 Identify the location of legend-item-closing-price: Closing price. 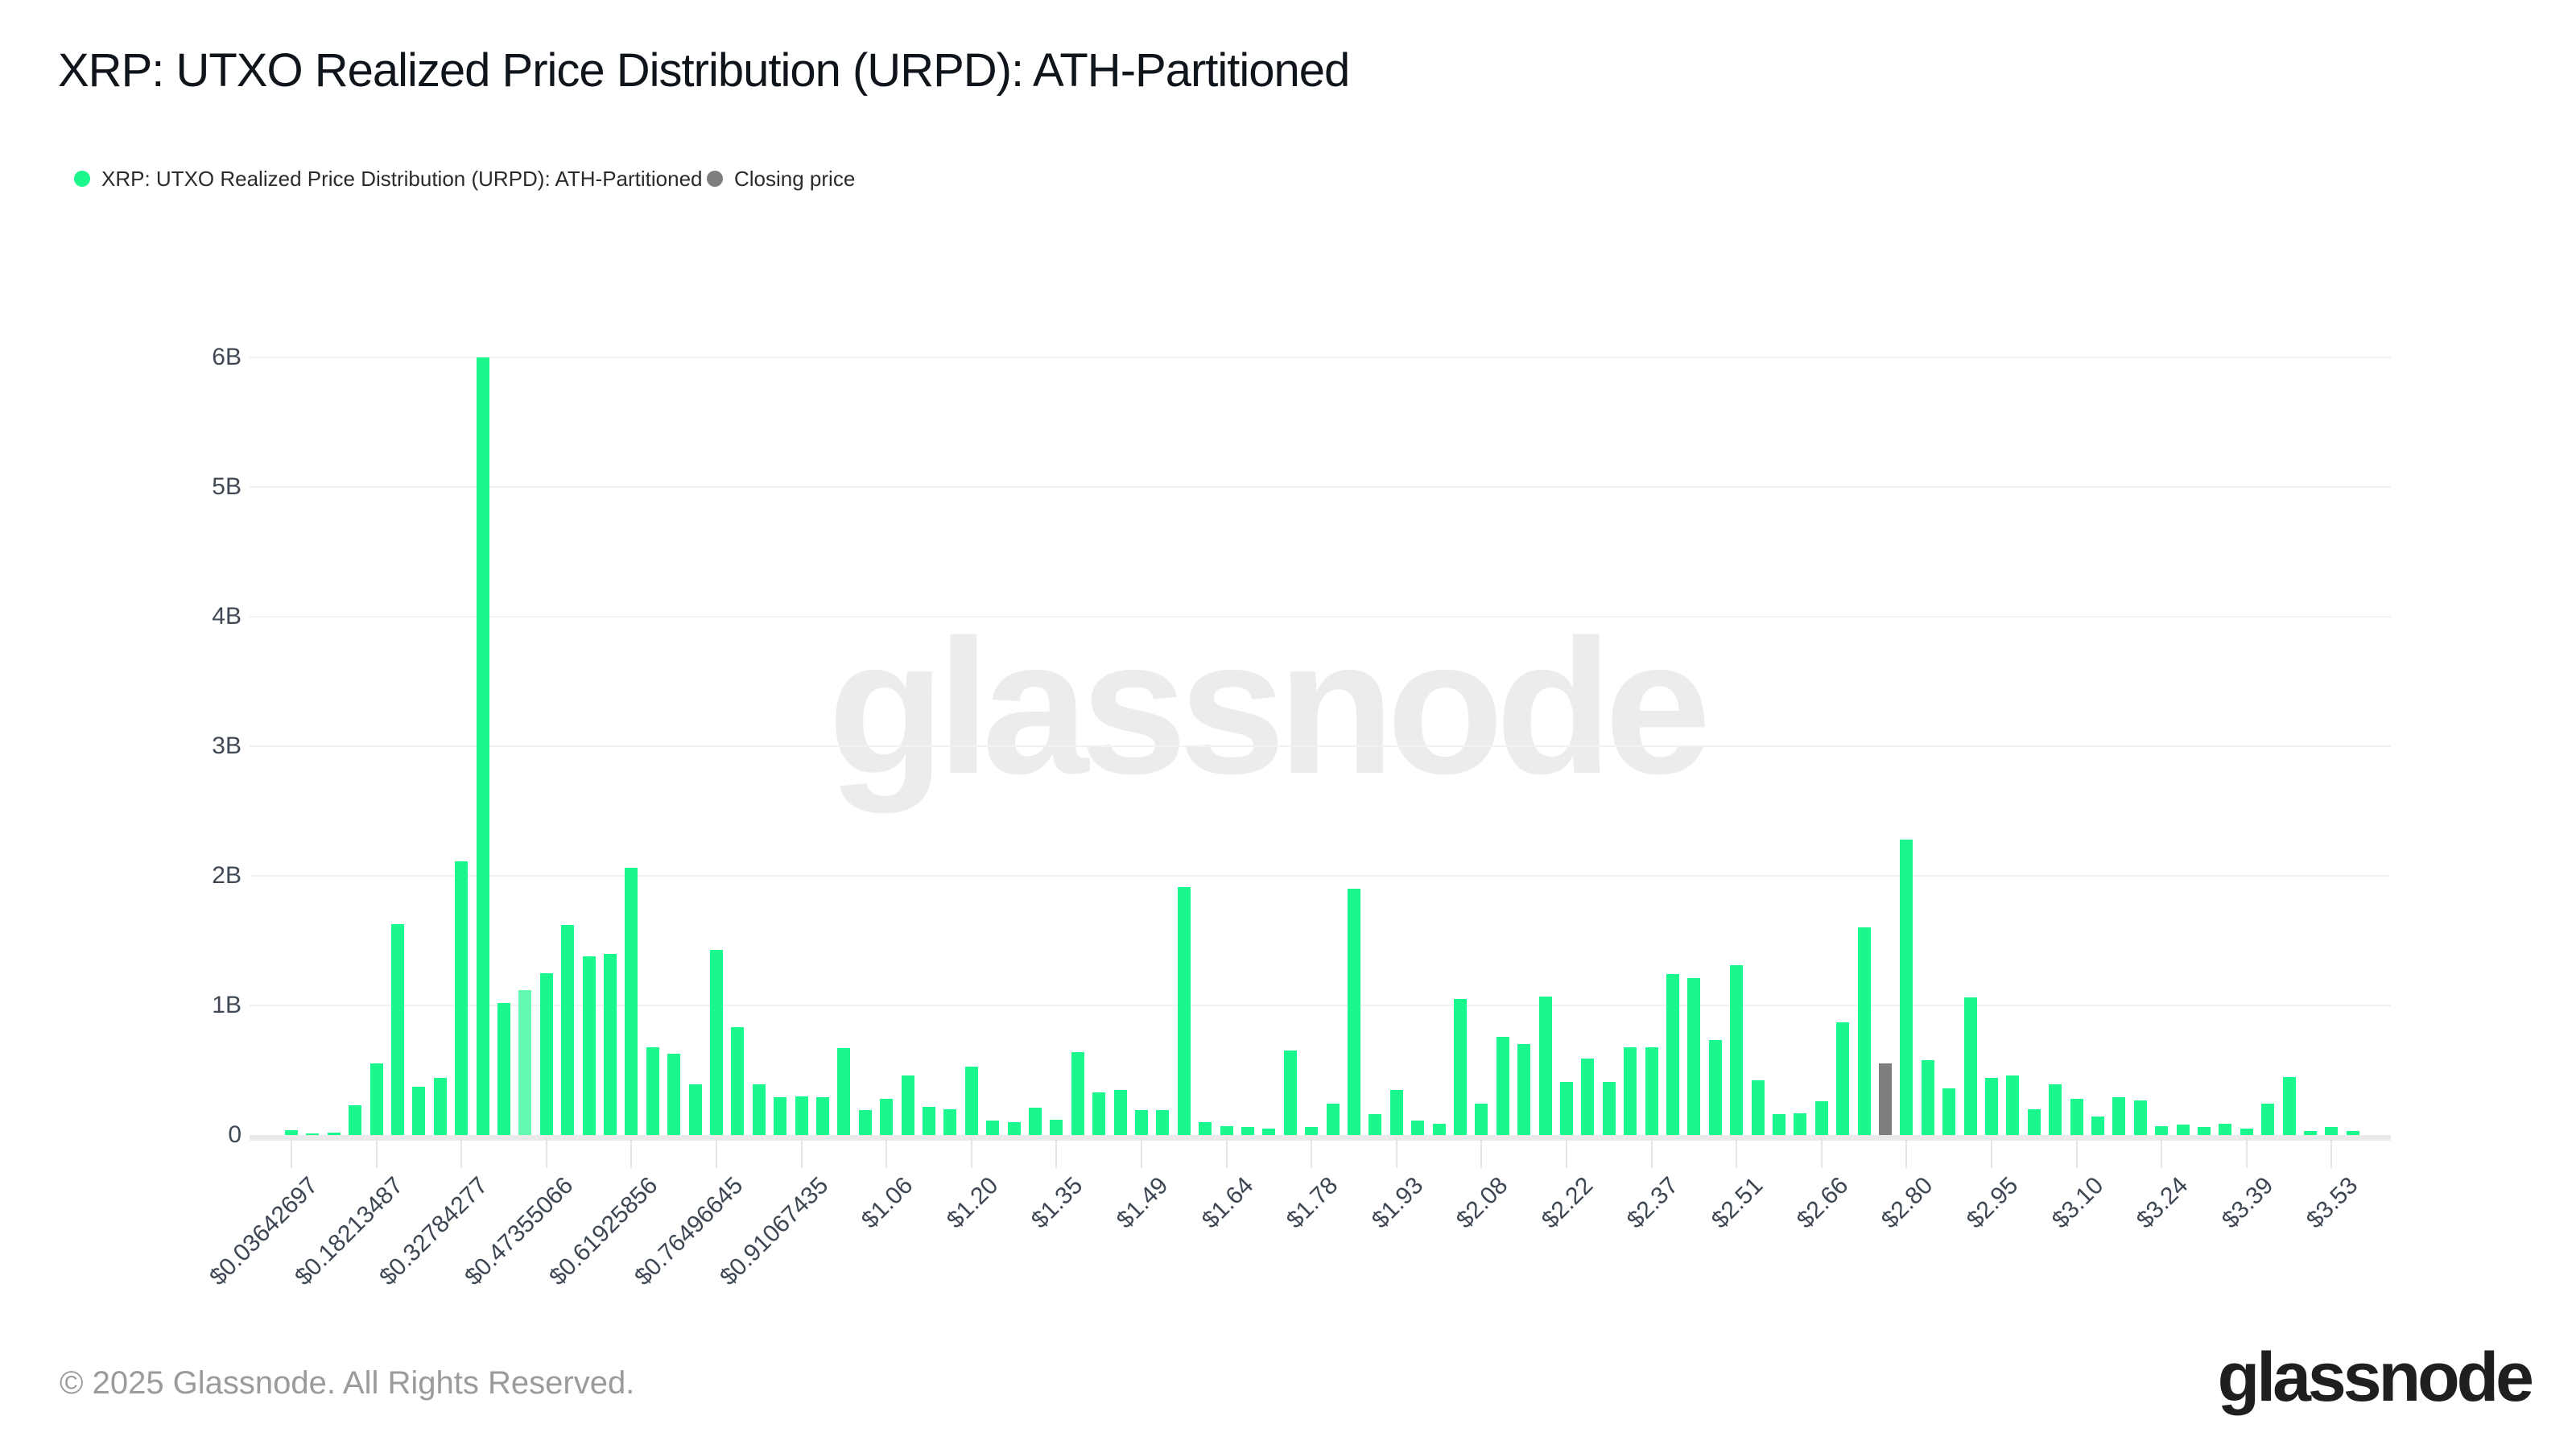
(781, 179).